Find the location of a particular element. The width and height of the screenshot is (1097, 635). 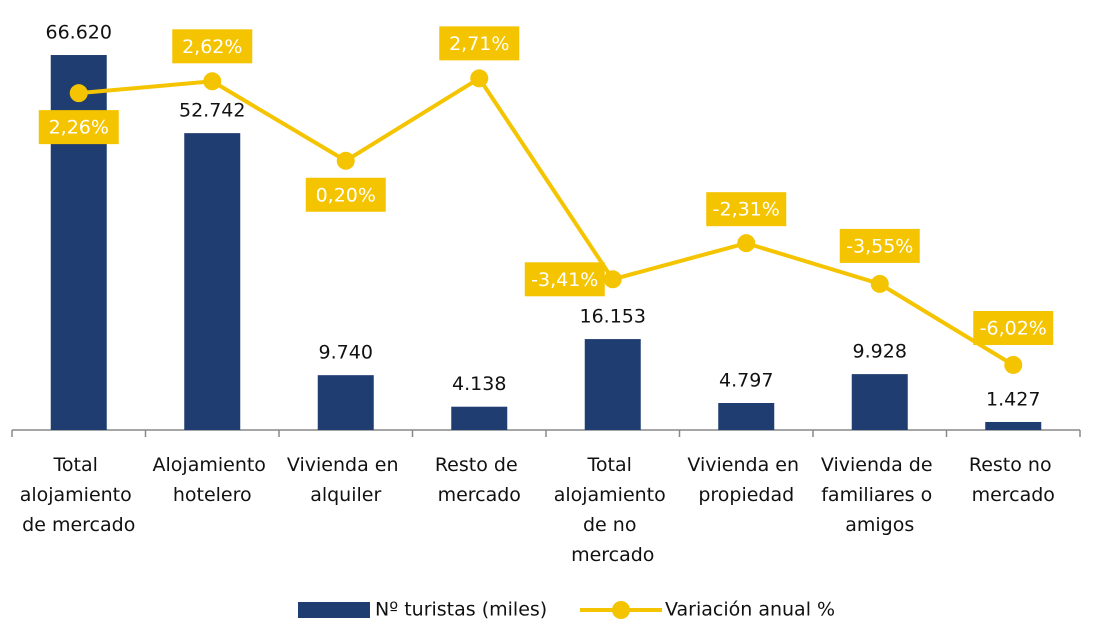

bar-value-label: 16.153 is located at coordinates (613, 317).